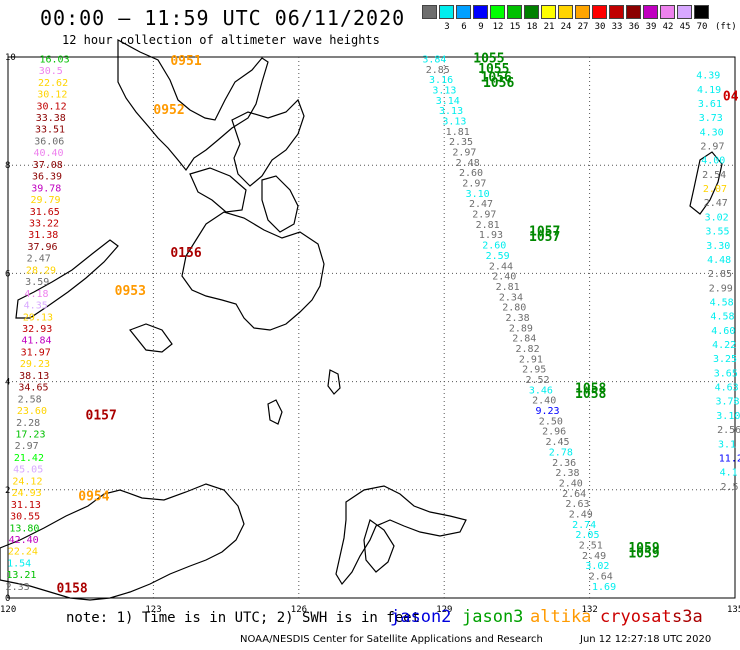 This screenshot has width=740, height=650. Describe the element at coordinates (8, 610) in the screenshot. I see `longitude-label: 120` at that location.